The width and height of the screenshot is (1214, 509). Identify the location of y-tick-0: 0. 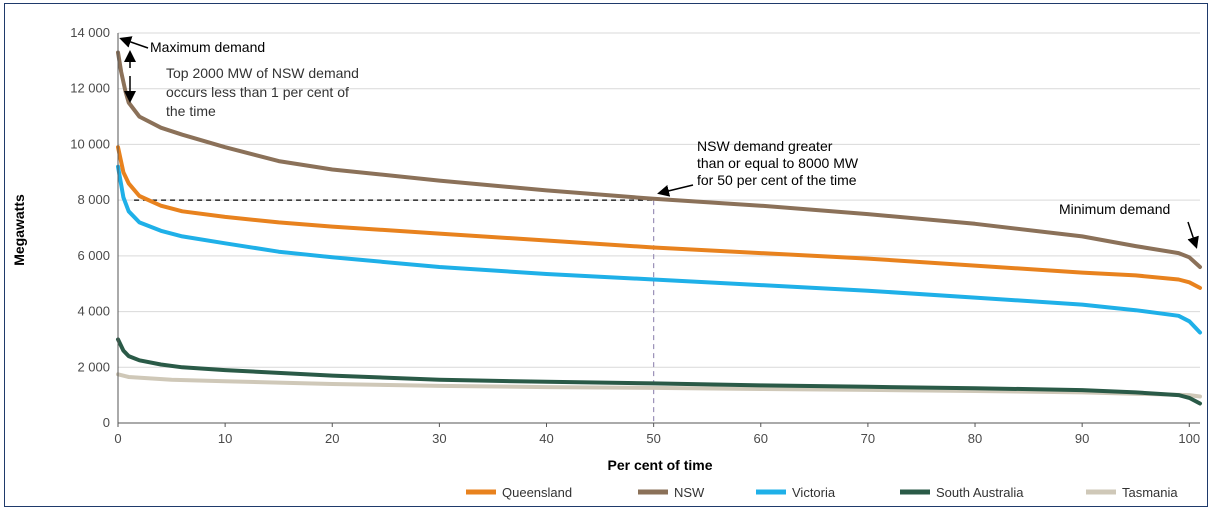
(106, 422).